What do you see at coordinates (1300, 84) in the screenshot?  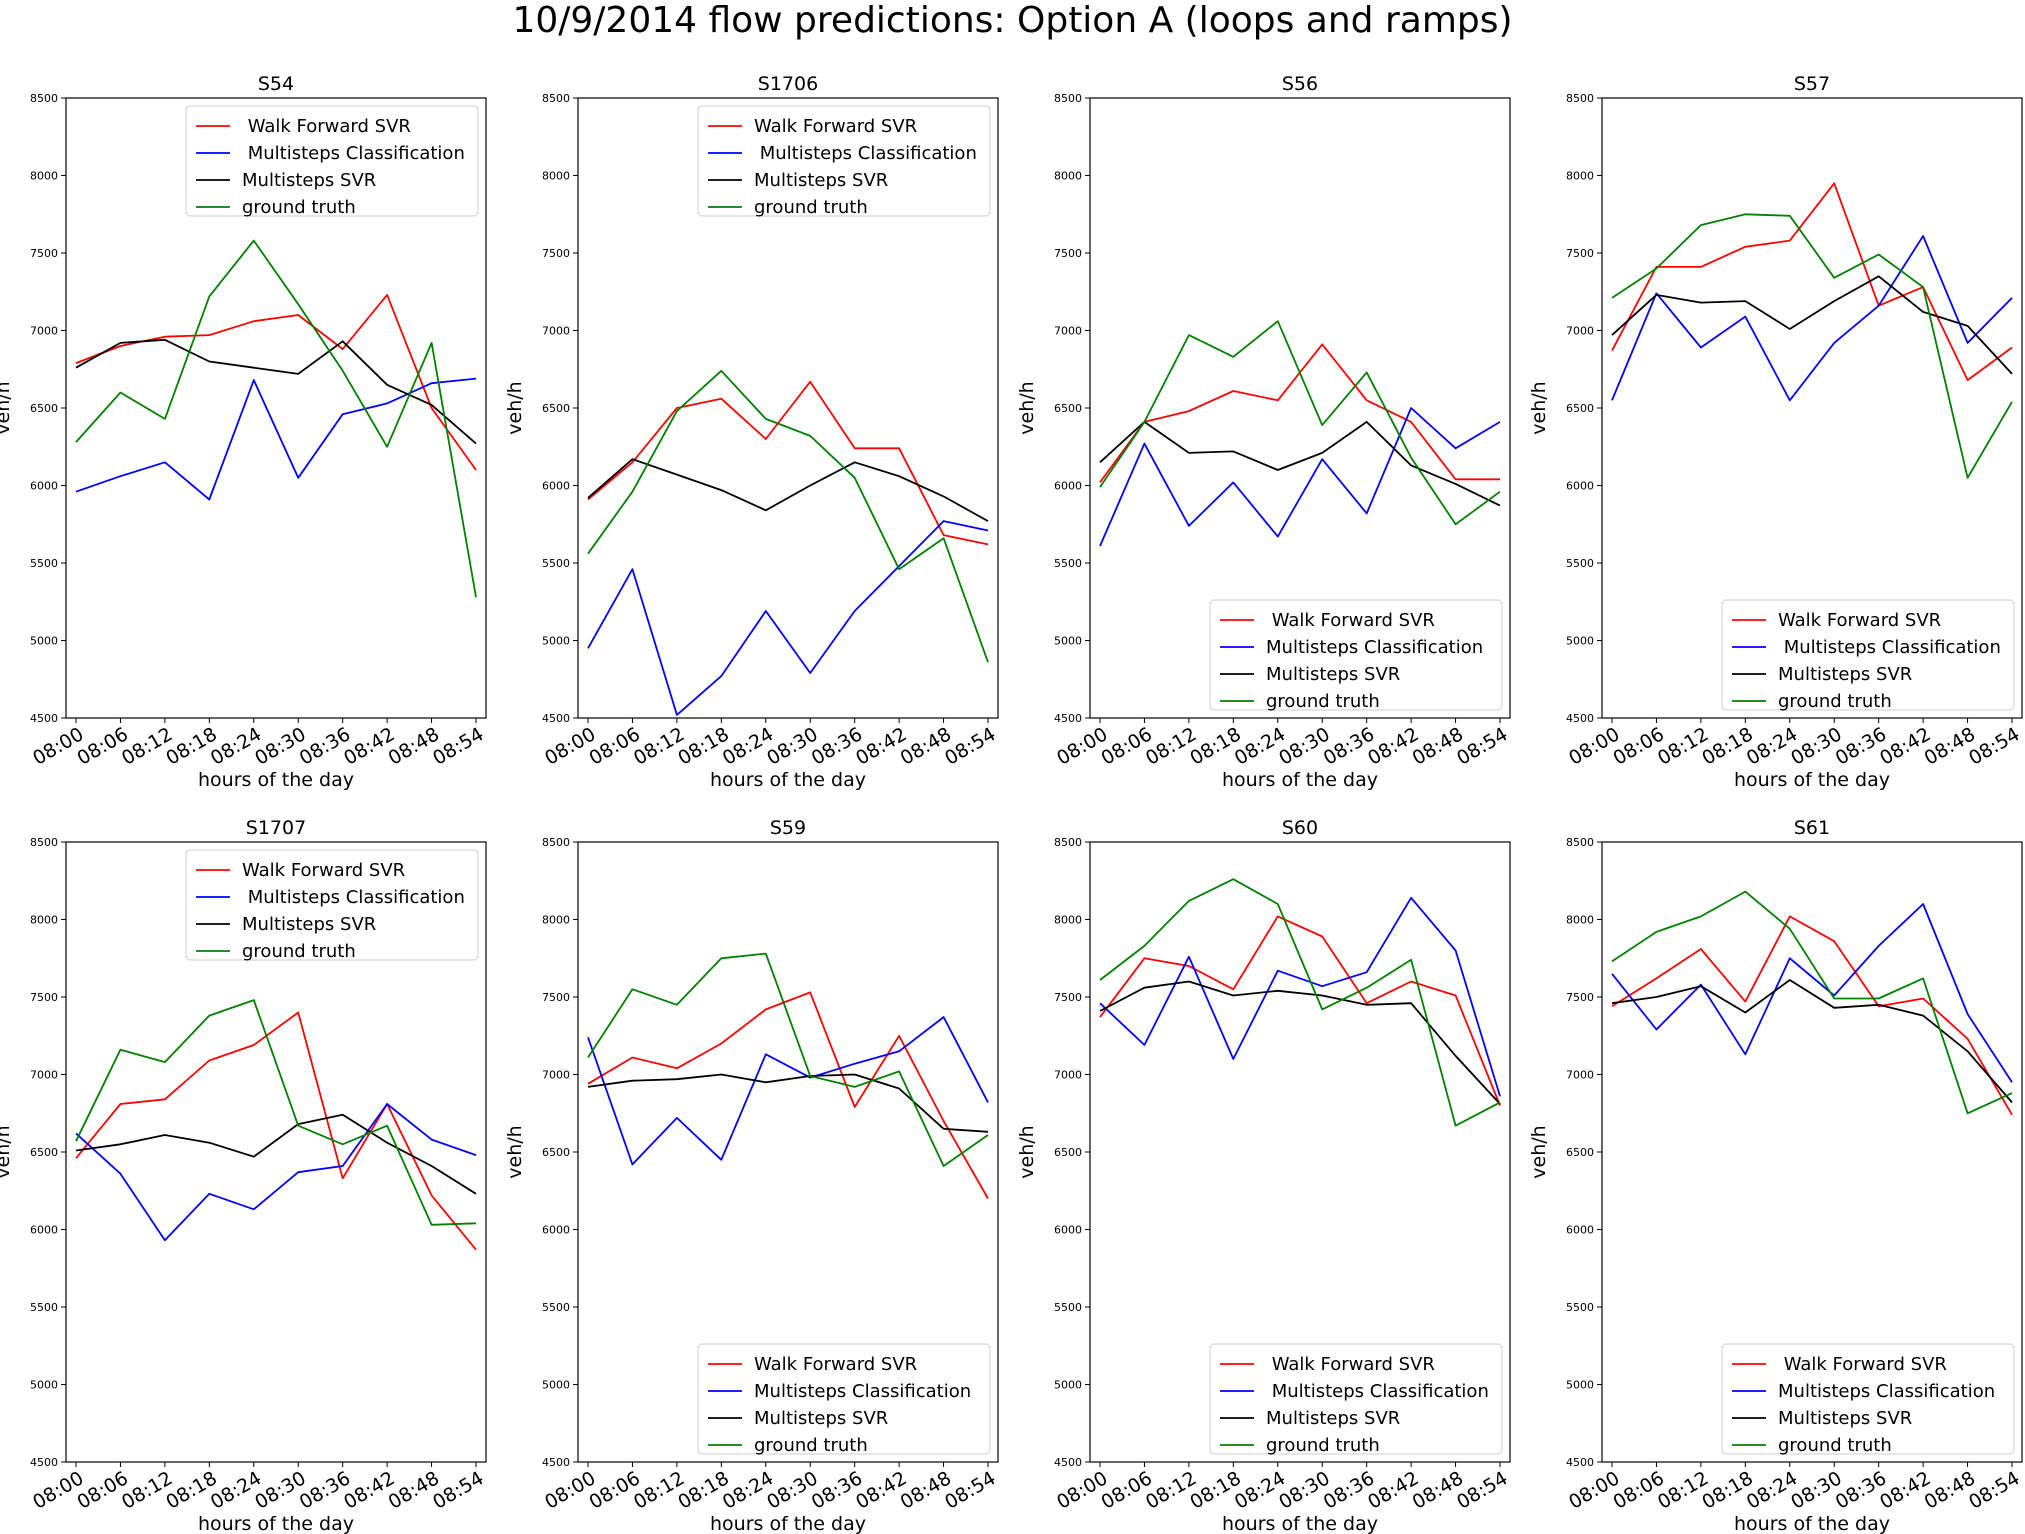 I see `subplot-title: S56` at bounding box center [1300, 84].